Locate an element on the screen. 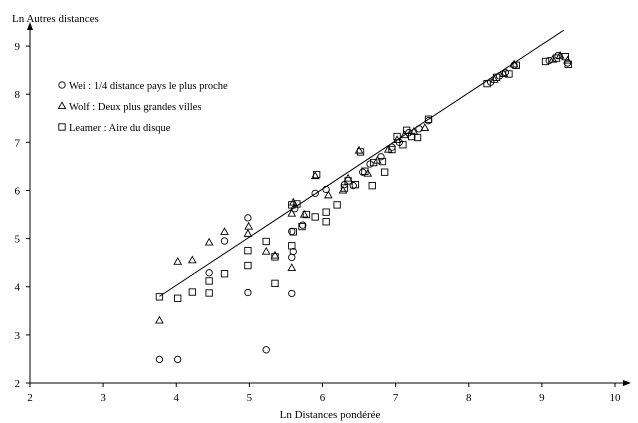 This screenshot has width=638, height=423. y-tick-label: 7 is located at coordinates (18, 143).